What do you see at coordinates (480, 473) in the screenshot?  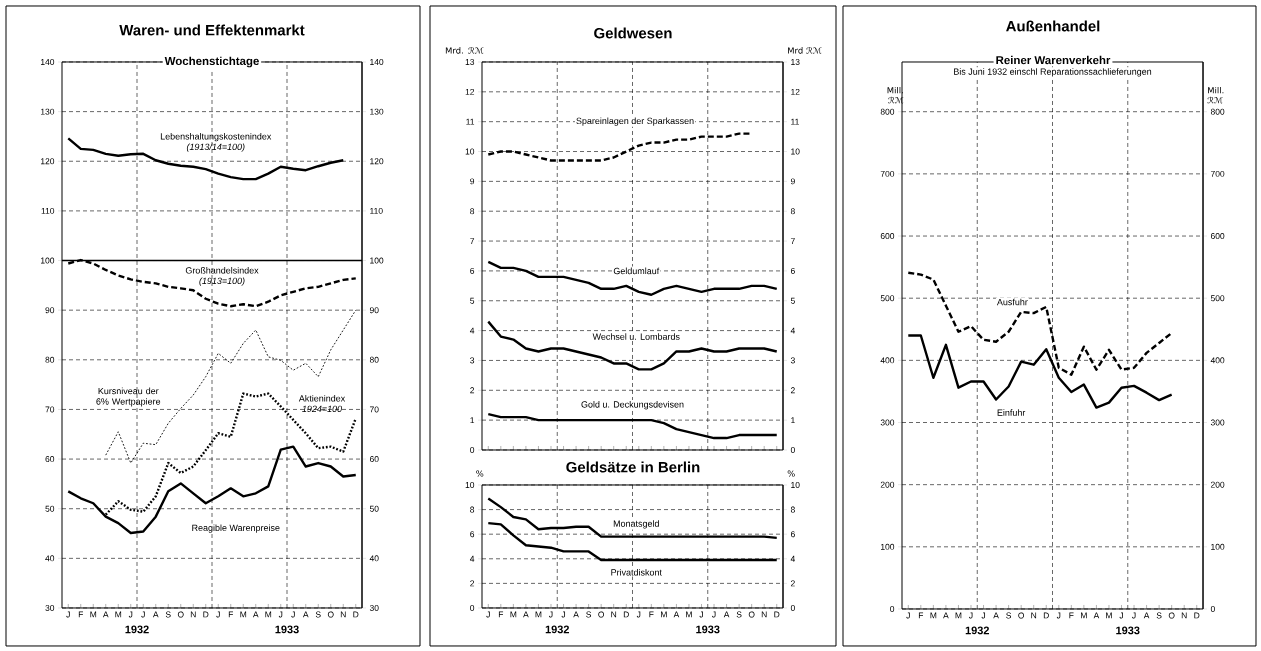 I see `y-axis-title: %` at bounding box center [480, 473].